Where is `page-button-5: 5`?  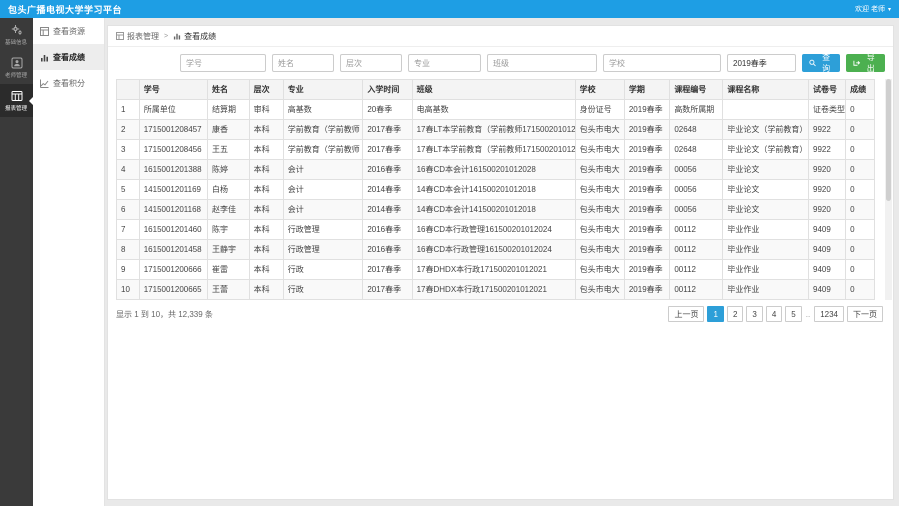
page-button-5: 5 is located at coordinates (793, 314).